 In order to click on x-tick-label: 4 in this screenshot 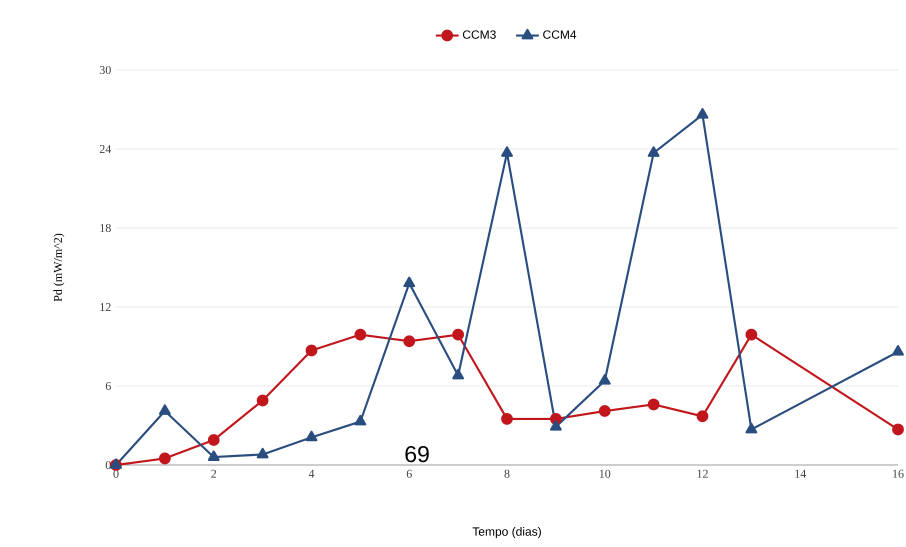, I will do `click(311, 474)`.